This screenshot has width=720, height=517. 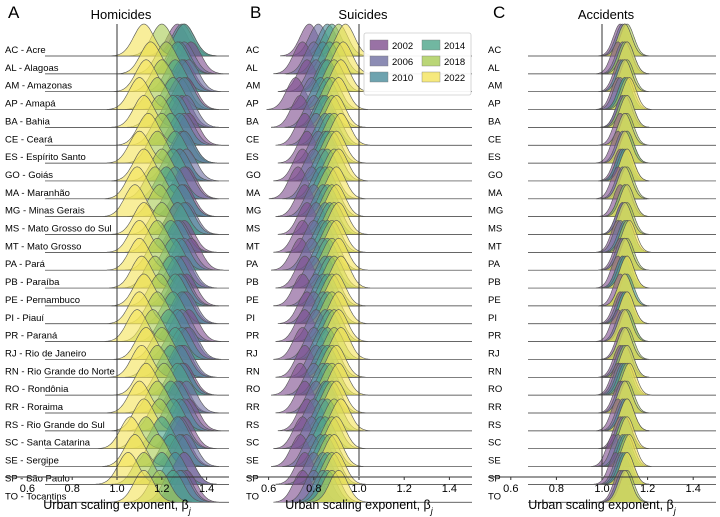 What do you see at coordinates (606, 14) in the screenshot?
I see `chart-title: Accidents` at bounding box center [606, 14].